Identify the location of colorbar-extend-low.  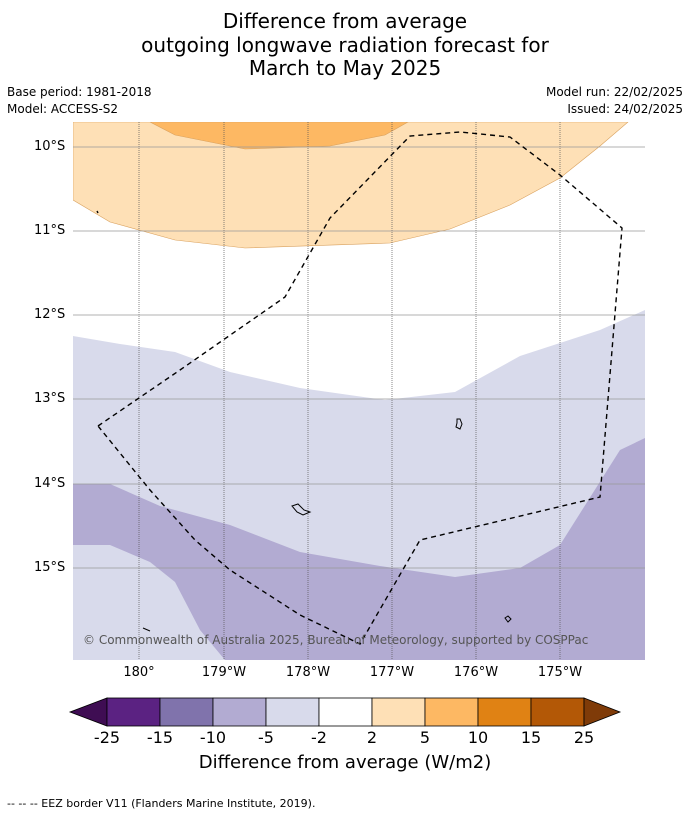
(88, 712).